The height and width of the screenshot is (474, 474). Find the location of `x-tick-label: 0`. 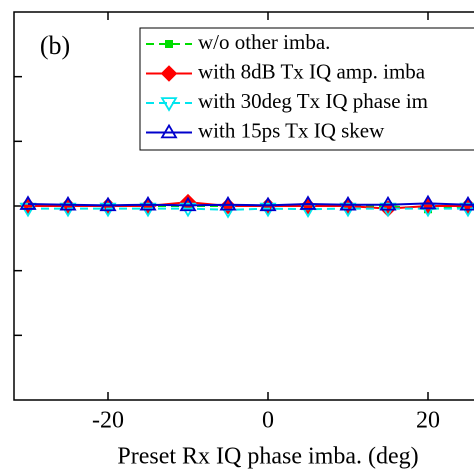

x-tick-label: 0 is located at coordinates (268, 421).